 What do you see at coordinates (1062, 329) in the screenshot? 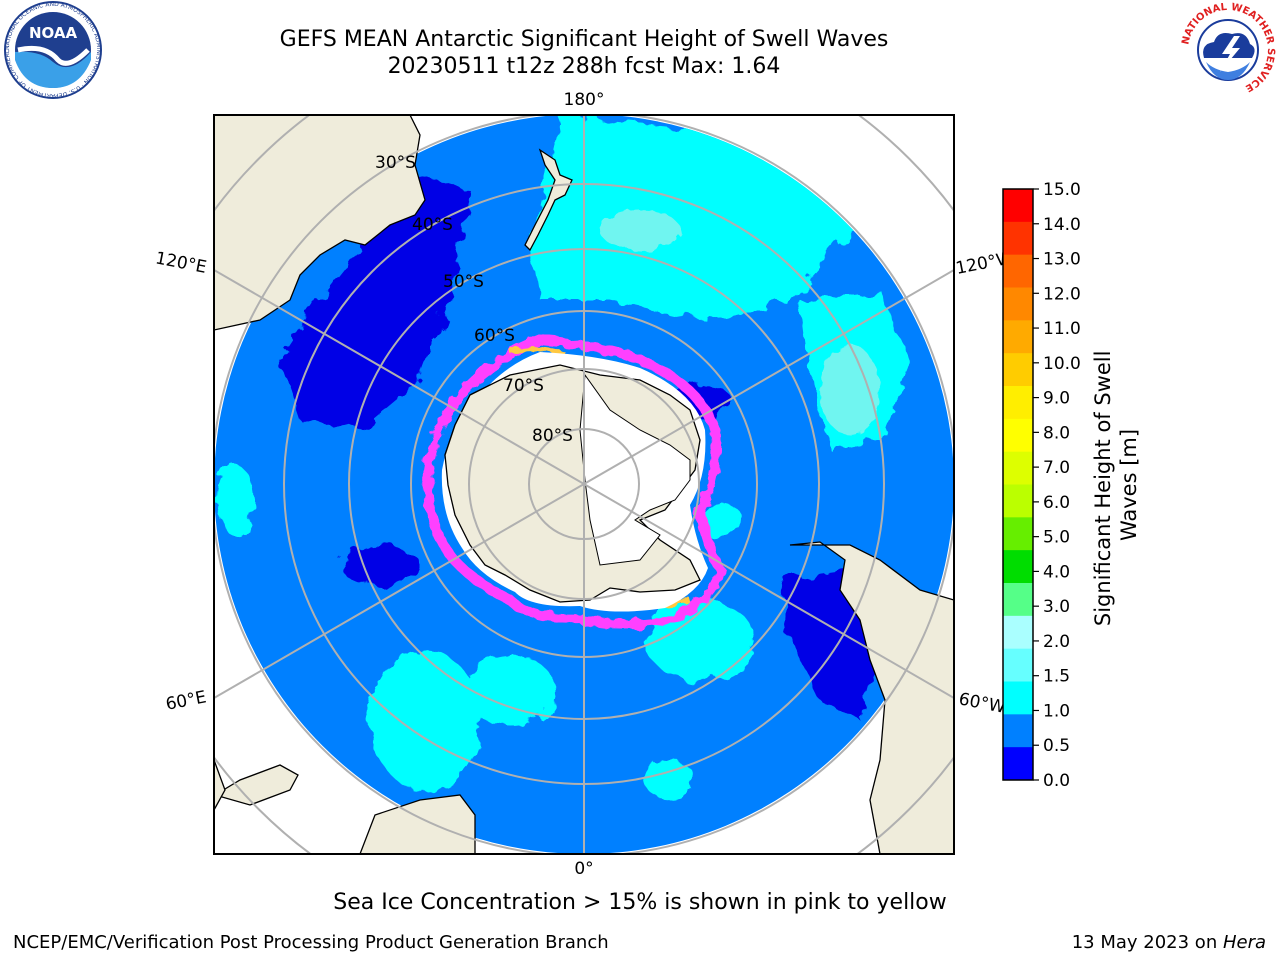
I see `colorbar-tick-label: 11.0` at bounding box center [1062, 329].